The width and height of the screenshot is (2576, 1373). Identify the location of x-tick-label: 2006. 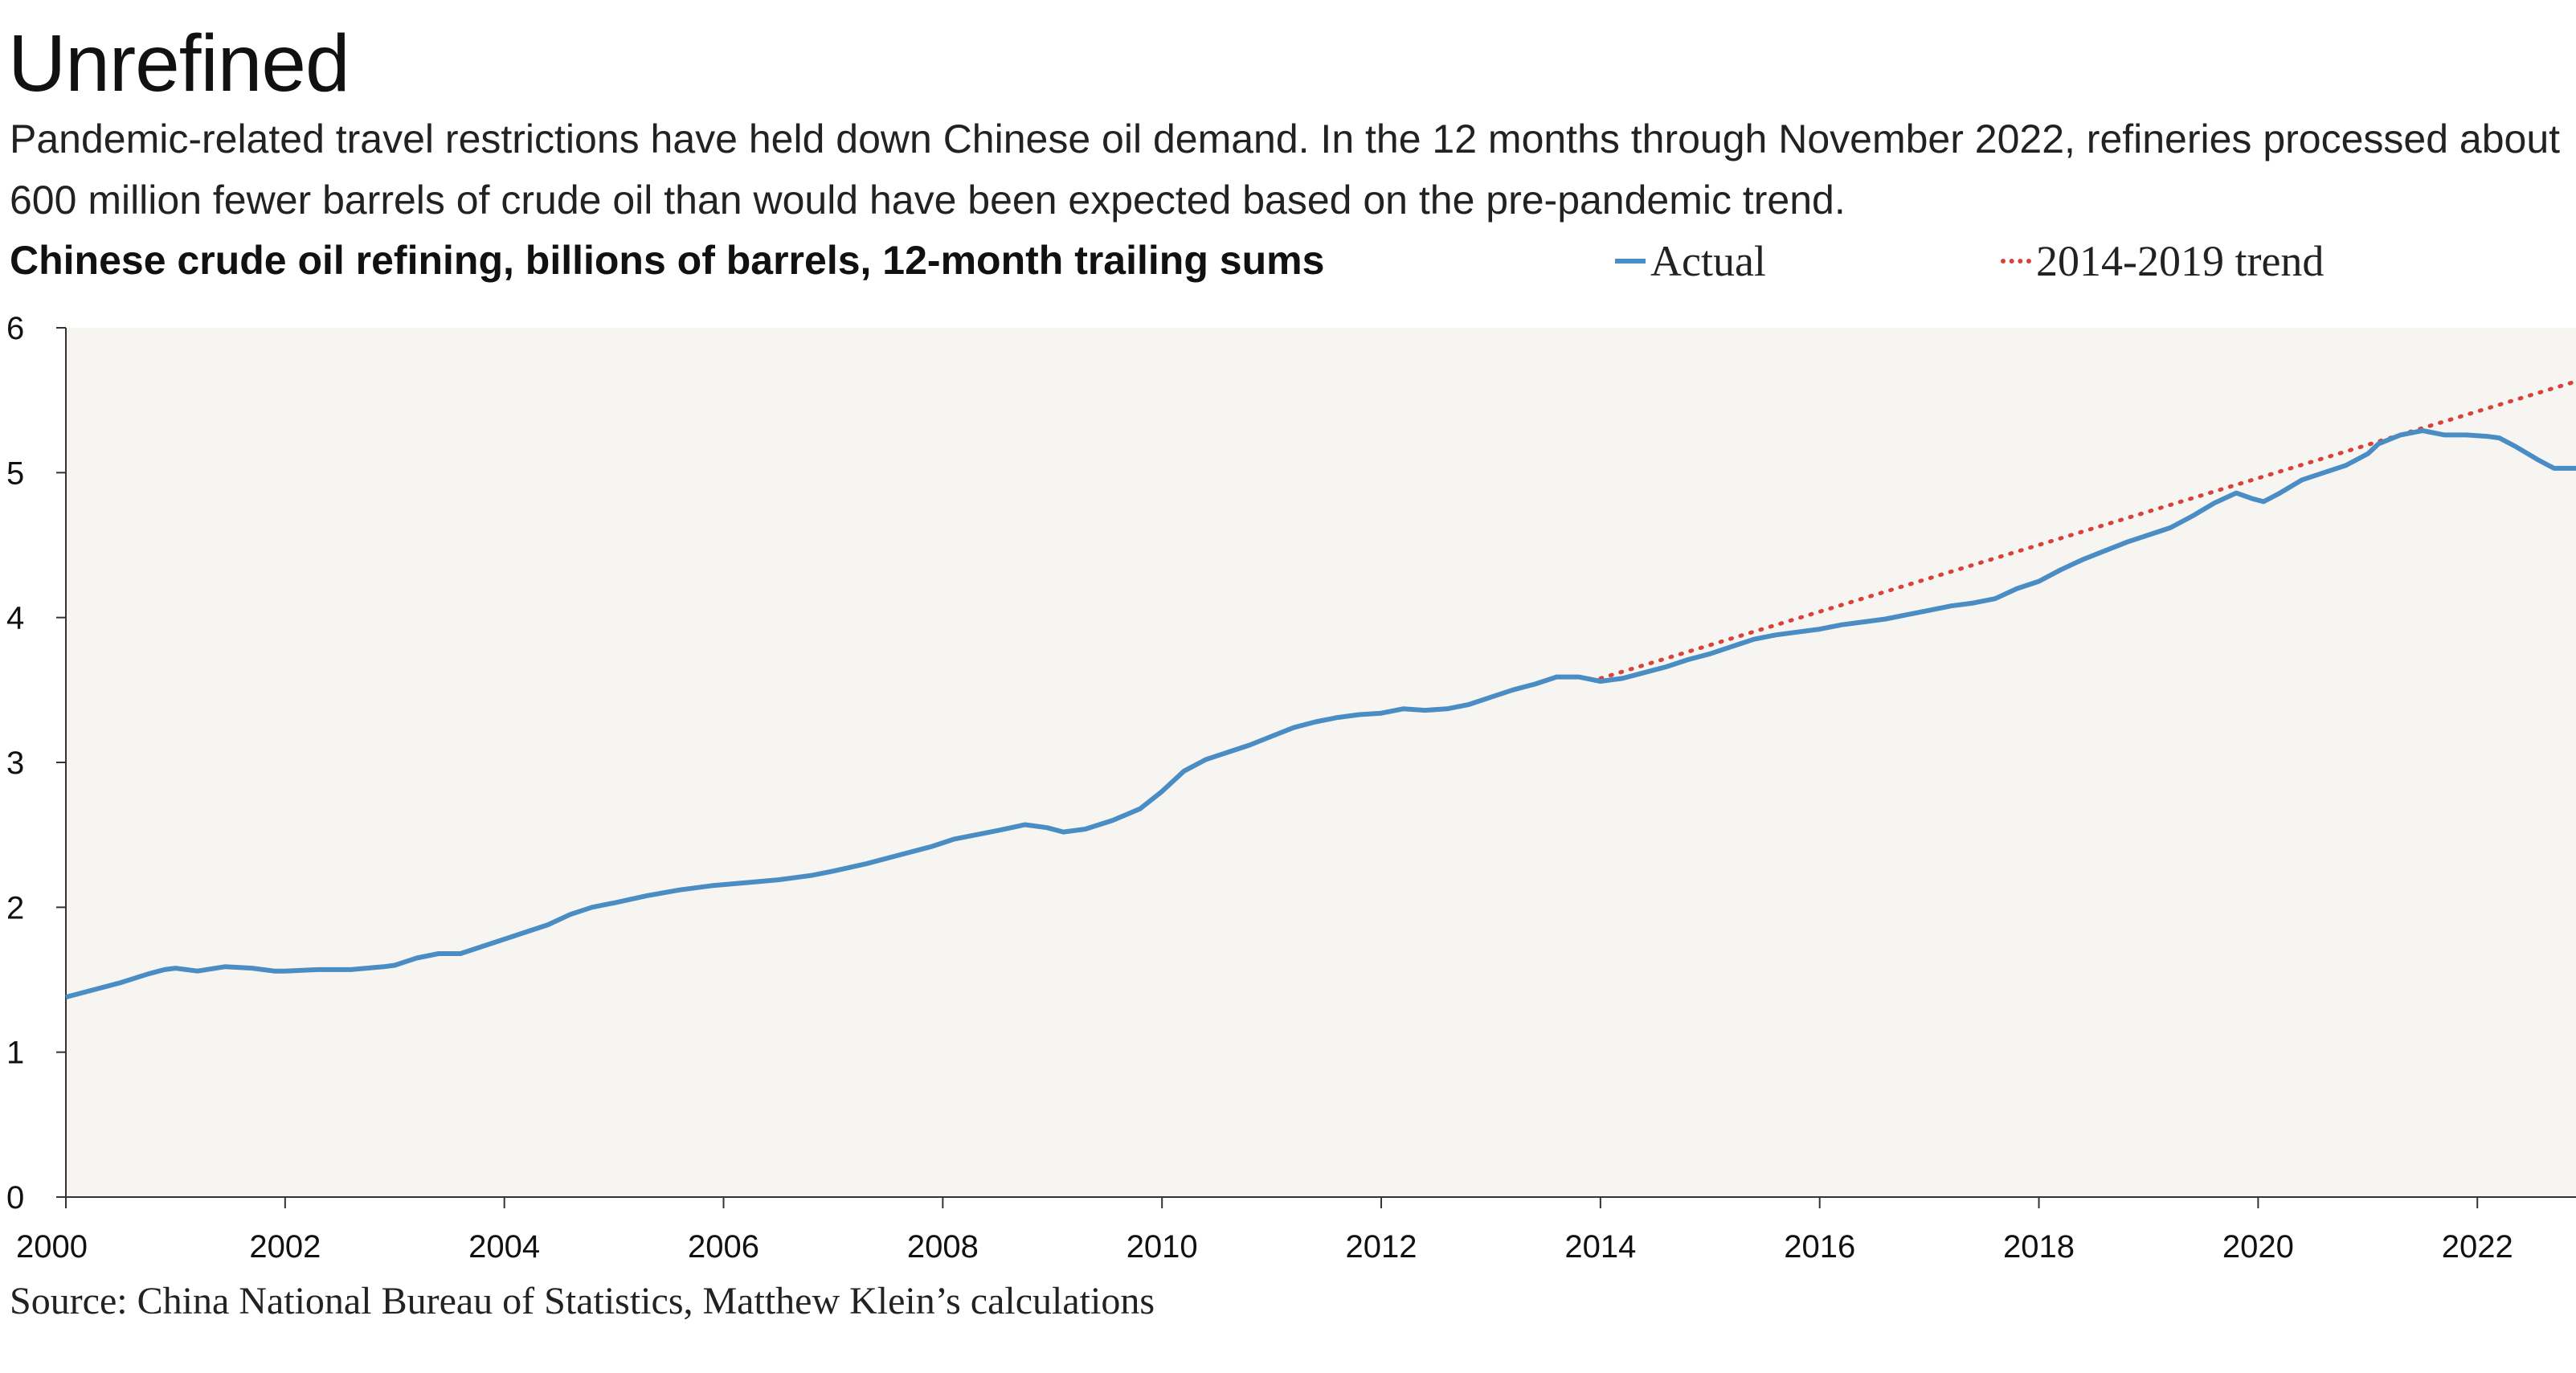
(723, 1247).